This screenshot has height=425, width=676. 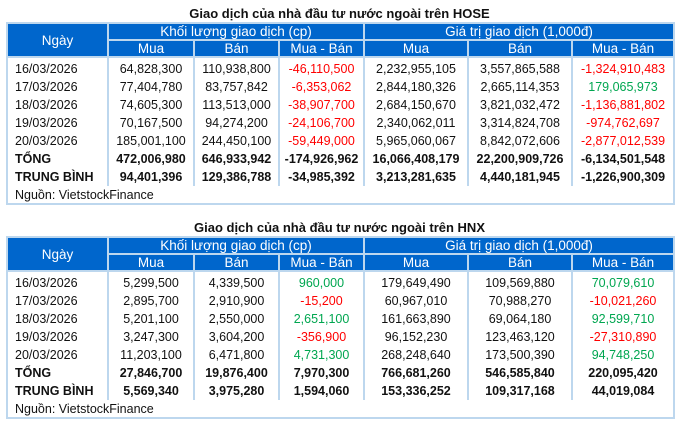 I want to click on cell: 472,006,980, so click(x=151, y=159).